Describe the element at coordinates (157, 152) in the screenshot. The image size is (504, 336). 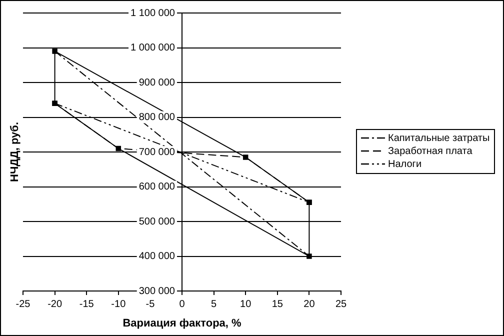
I see `y-tick-label: 700 000` at that location.